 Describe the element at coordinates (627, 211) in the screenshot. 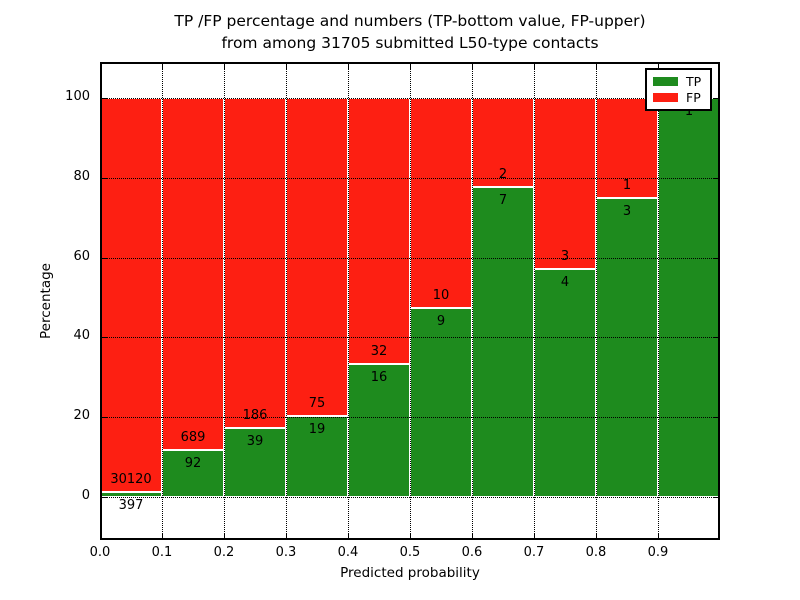

I see `bar-tp-count-label: 3` at that location.